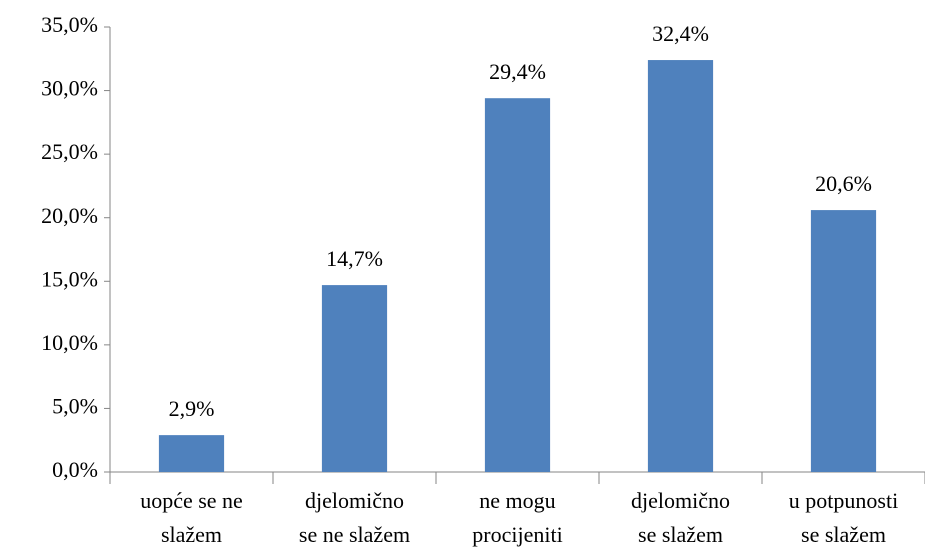 The height and width of the screenshot is (553, 925). I want to click on y-tick-label: 30,0%, so click(69, 88).